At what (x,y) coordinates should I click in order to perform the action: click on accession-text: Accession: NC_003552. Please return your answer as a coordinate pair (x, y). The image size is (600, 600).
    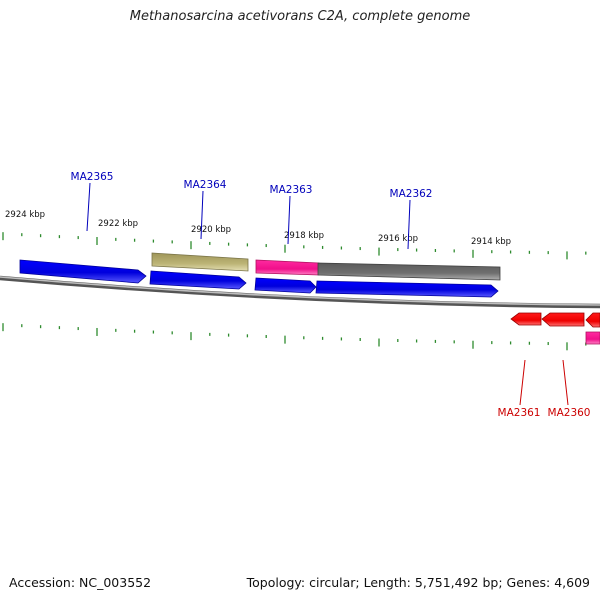
    Looking at the image, I should click on (80, 582).